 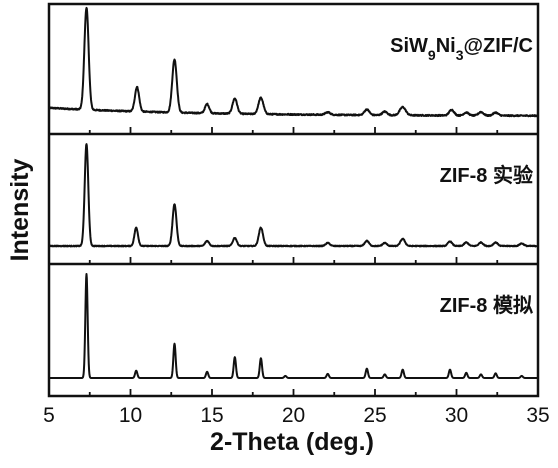 What do you see at coordinates (461, 49) in the screenshot?
I see `series-label-1: SiW9Ni3@ZIF/C` at bounding box center [461, 49].